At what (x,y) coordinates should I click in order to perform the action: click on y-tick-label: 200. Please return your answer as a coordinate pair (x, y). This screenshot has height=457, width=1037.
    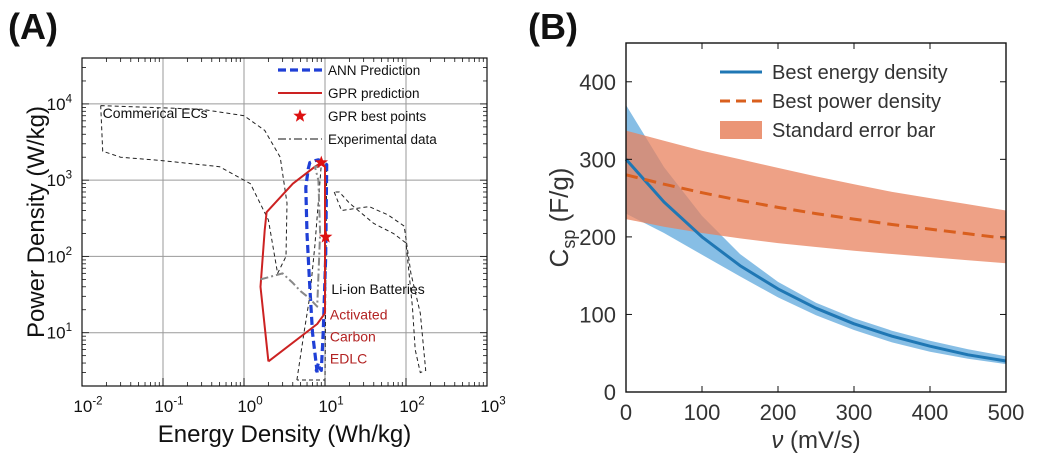
    Looking at the image, I should click on (597, 237).